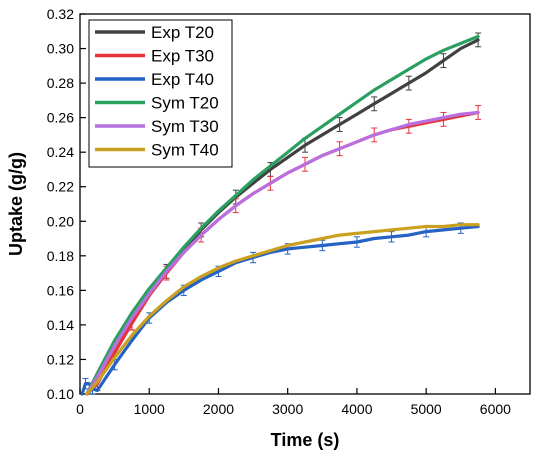  I want to click on x-tick-label: 1000, so click(149, 409).